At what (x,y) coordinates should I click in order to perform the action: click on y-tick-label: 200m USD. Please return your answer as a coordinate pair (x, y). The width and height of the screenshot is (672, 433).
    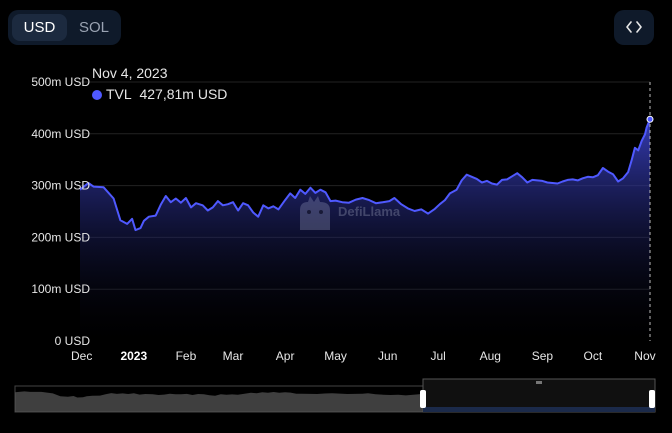
    Looking at the image, I should click on (60, 237).